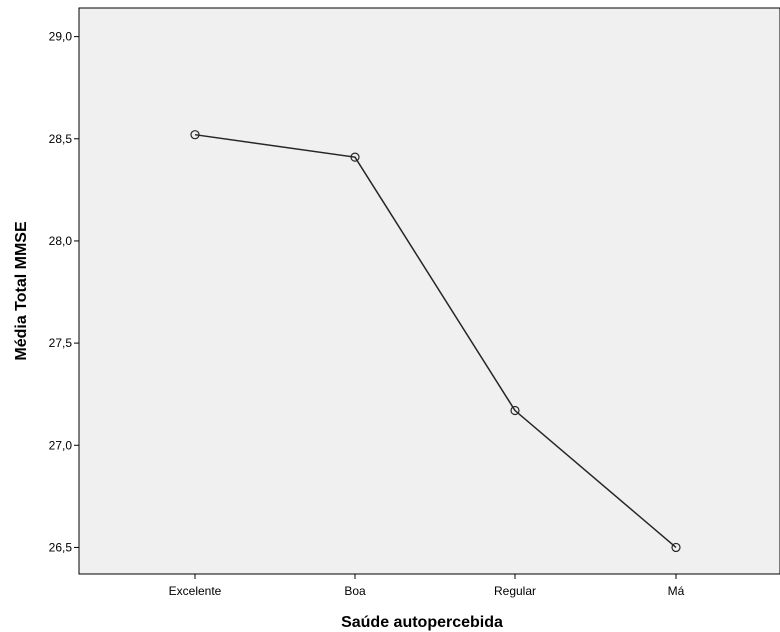 The height and width of the screenshot is (632, 780). I want to click on y-tick-label: 28,5, so click(61, 139).